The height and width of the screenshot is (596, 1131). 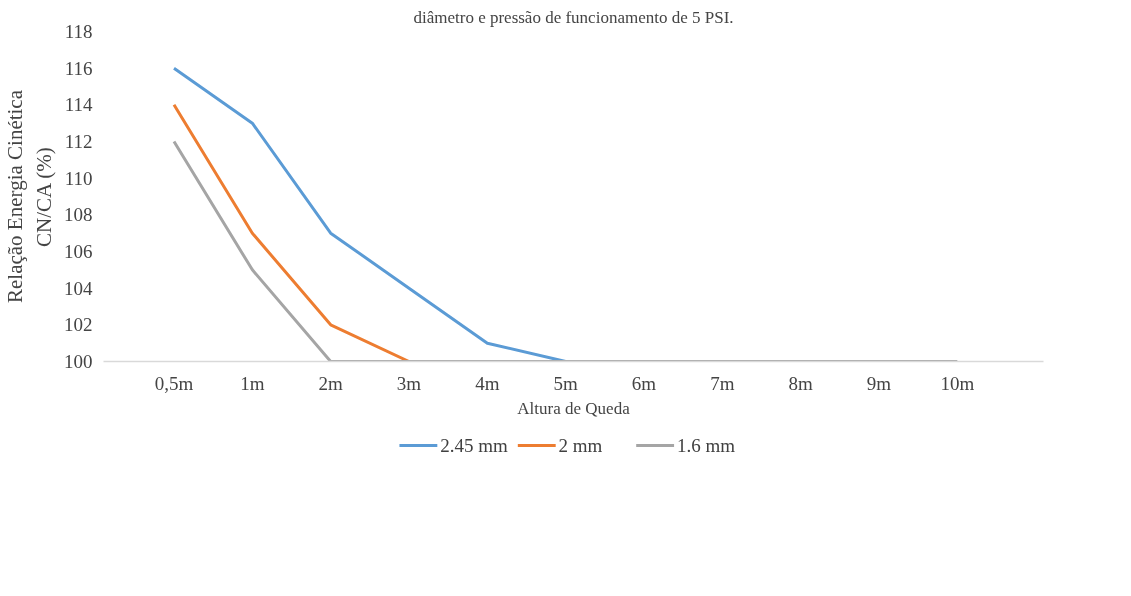 I want to click on text: diâmetro e pressão de funcionamento de 5 PSI., so click(x=573, y=17).